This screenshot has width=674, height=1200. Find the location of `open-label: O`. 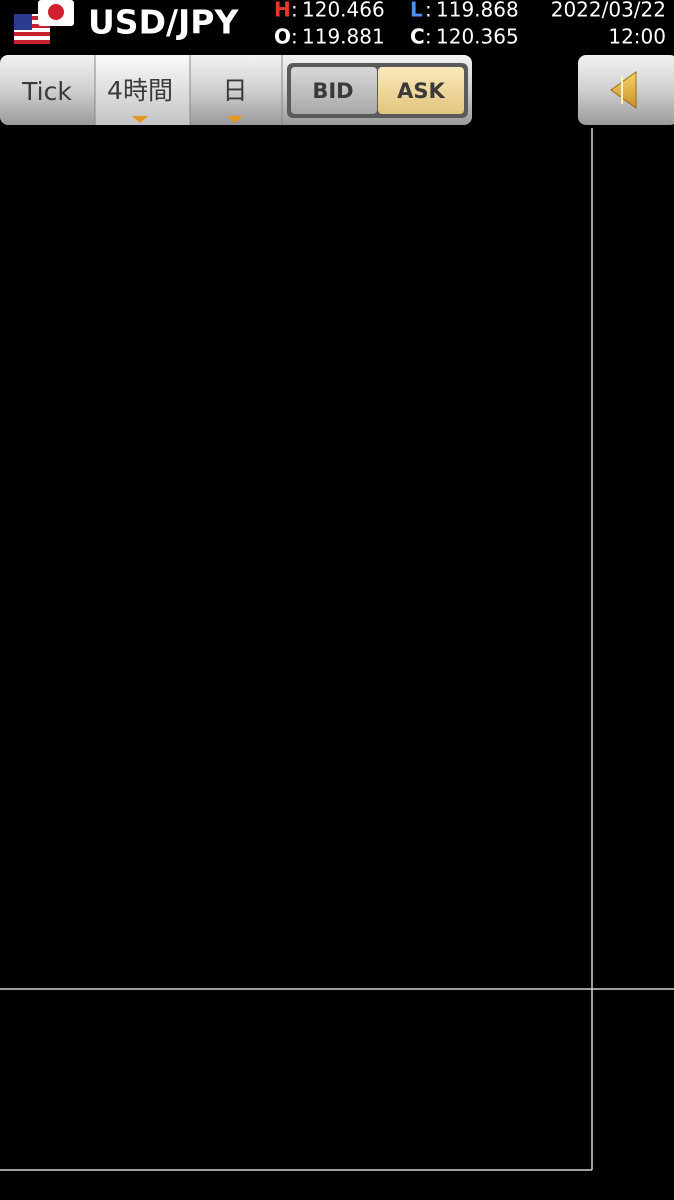

open-label: O is located at coordinates (282, 37).